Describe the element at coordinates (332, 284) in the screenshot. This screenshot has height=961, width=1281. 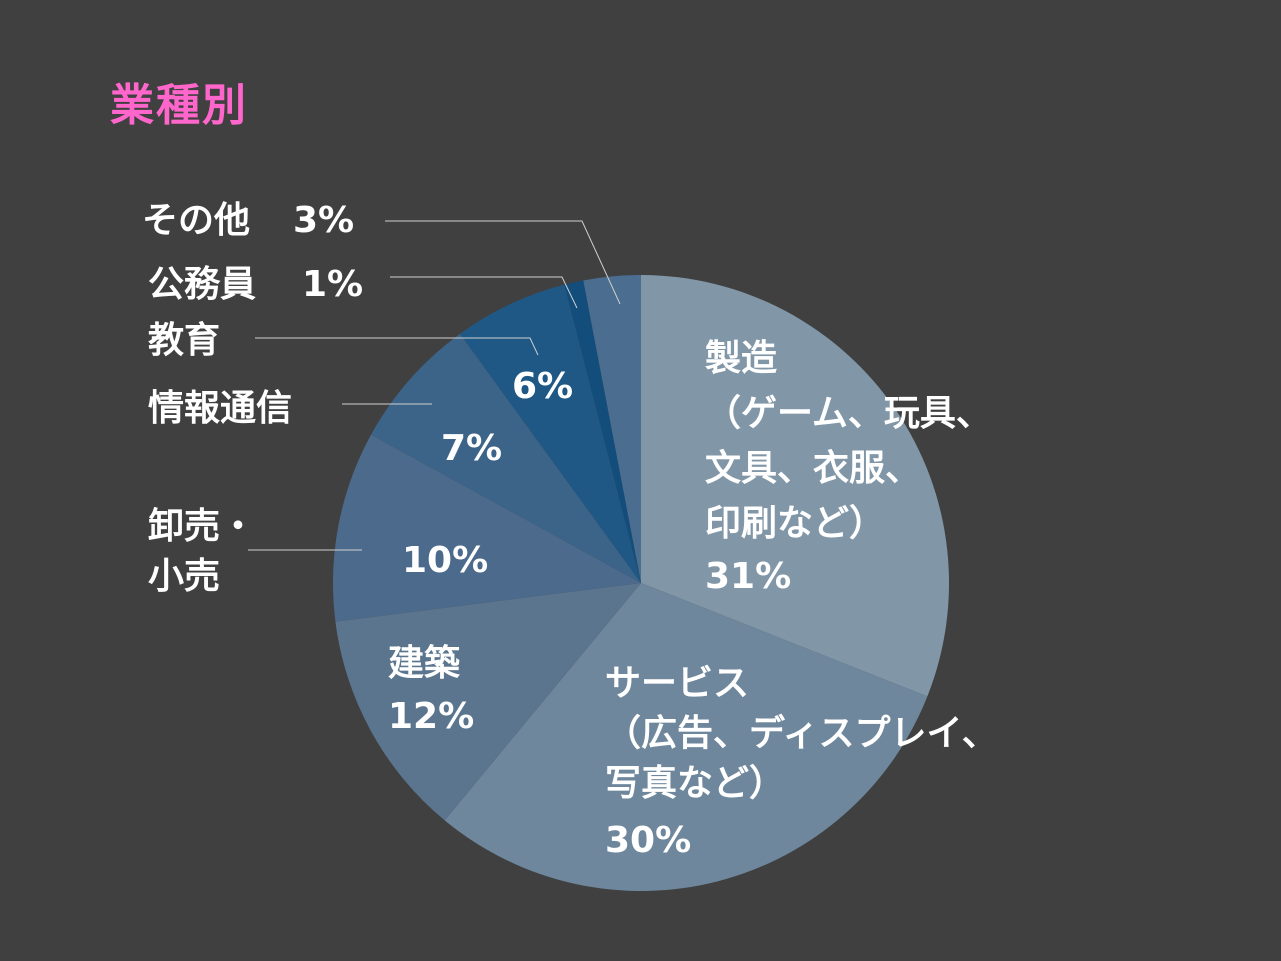
I see `slice-percent-civil-servant: 1%` at that location.